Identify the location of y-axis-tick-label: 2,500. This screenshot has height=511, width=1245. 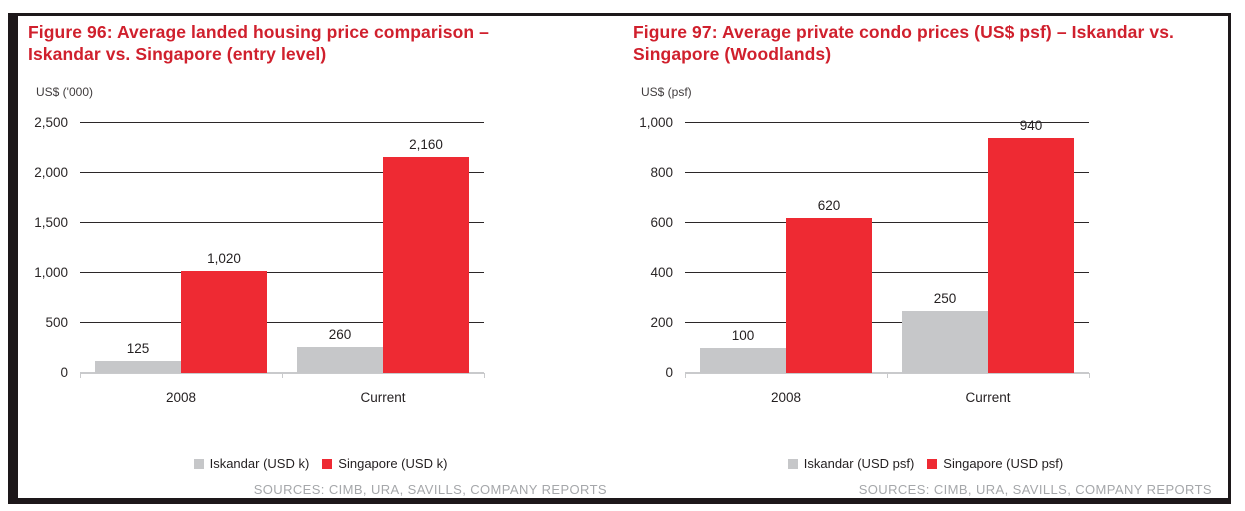
(51, 122).